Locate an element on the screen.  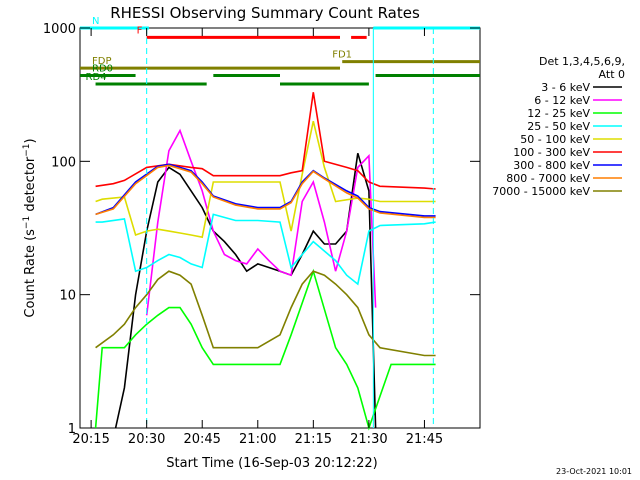
flag-label-5: RD4 is located at coordinates (96, 77).